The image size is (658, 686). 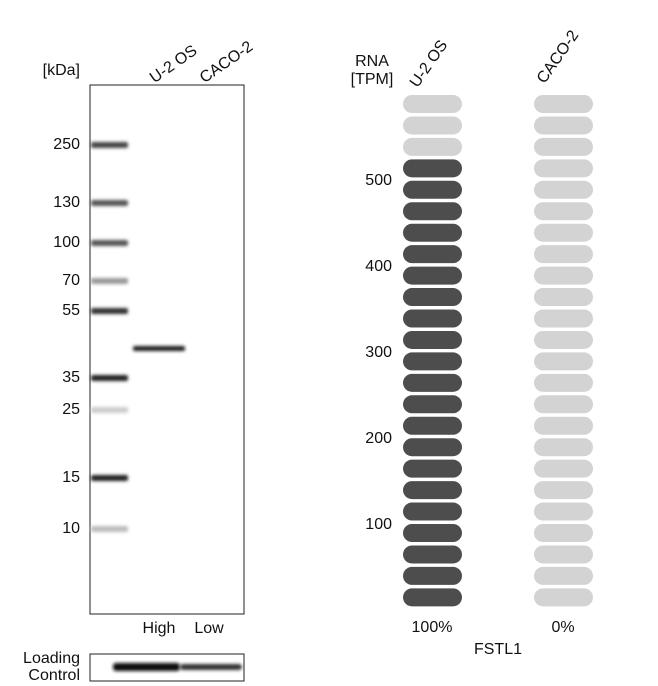 I want to click on marker-label: 100, so click(x=66, y=242).